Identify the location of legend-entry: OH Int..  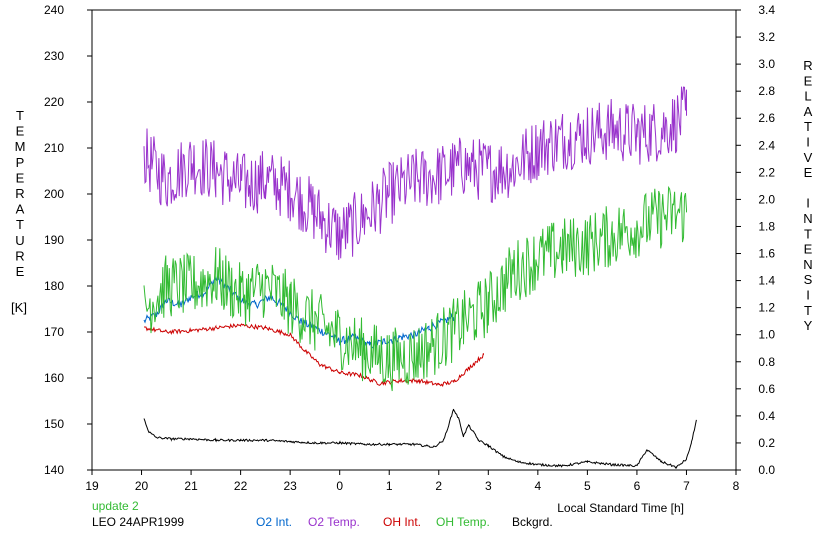
(402, 522).